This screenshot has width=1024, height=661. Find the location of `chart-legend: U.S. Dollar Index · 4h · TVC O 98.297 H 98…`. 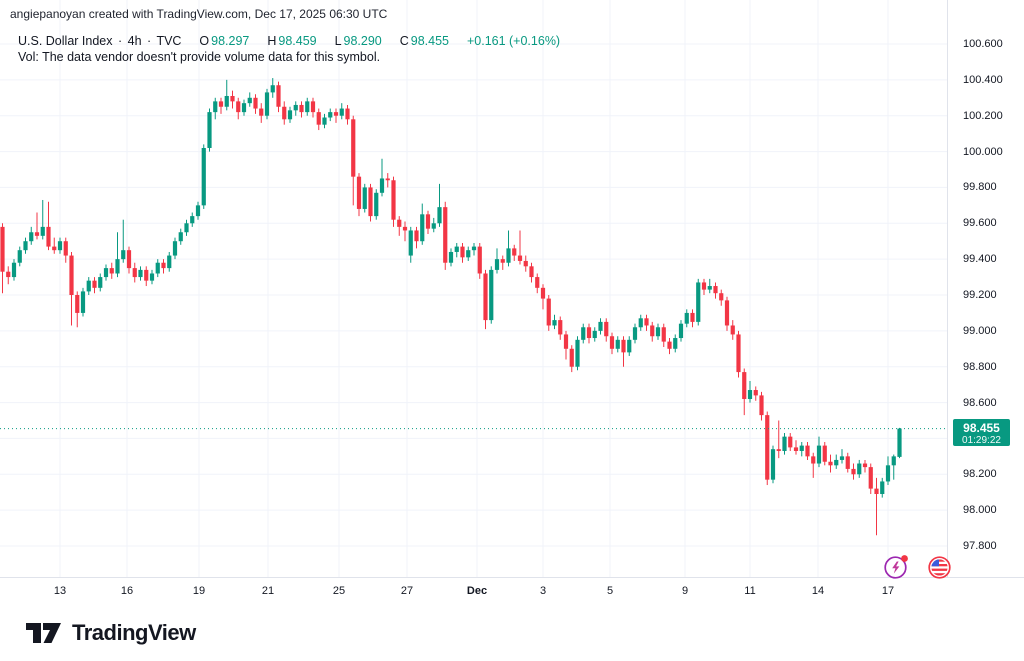

chart-legend: U.S. Dollar Index · 4h · TVC O 98.297 H 98… is located at coordinates (290, 41).